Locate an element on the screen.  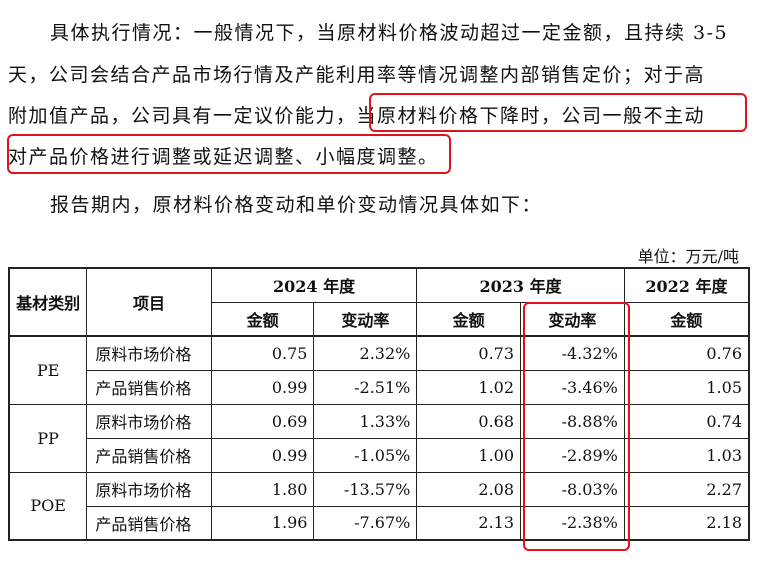
amount-2024-cell: 0.75 is located at coordinates (262, 353).